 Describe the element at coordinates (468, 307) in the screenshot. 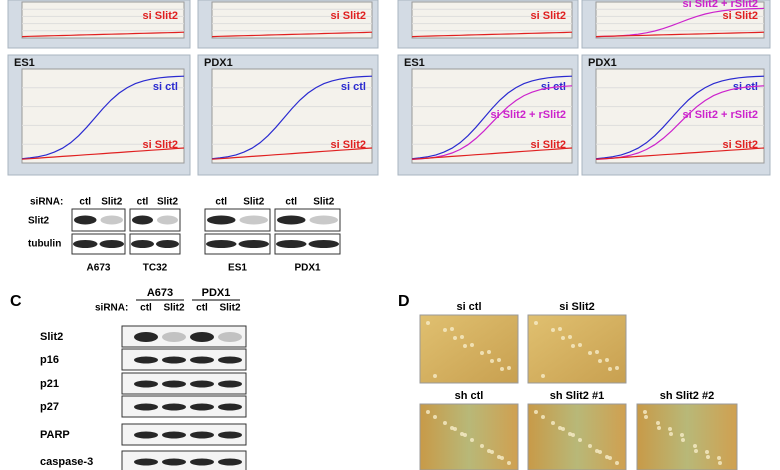

I see `image-label: si ctl` at that location.